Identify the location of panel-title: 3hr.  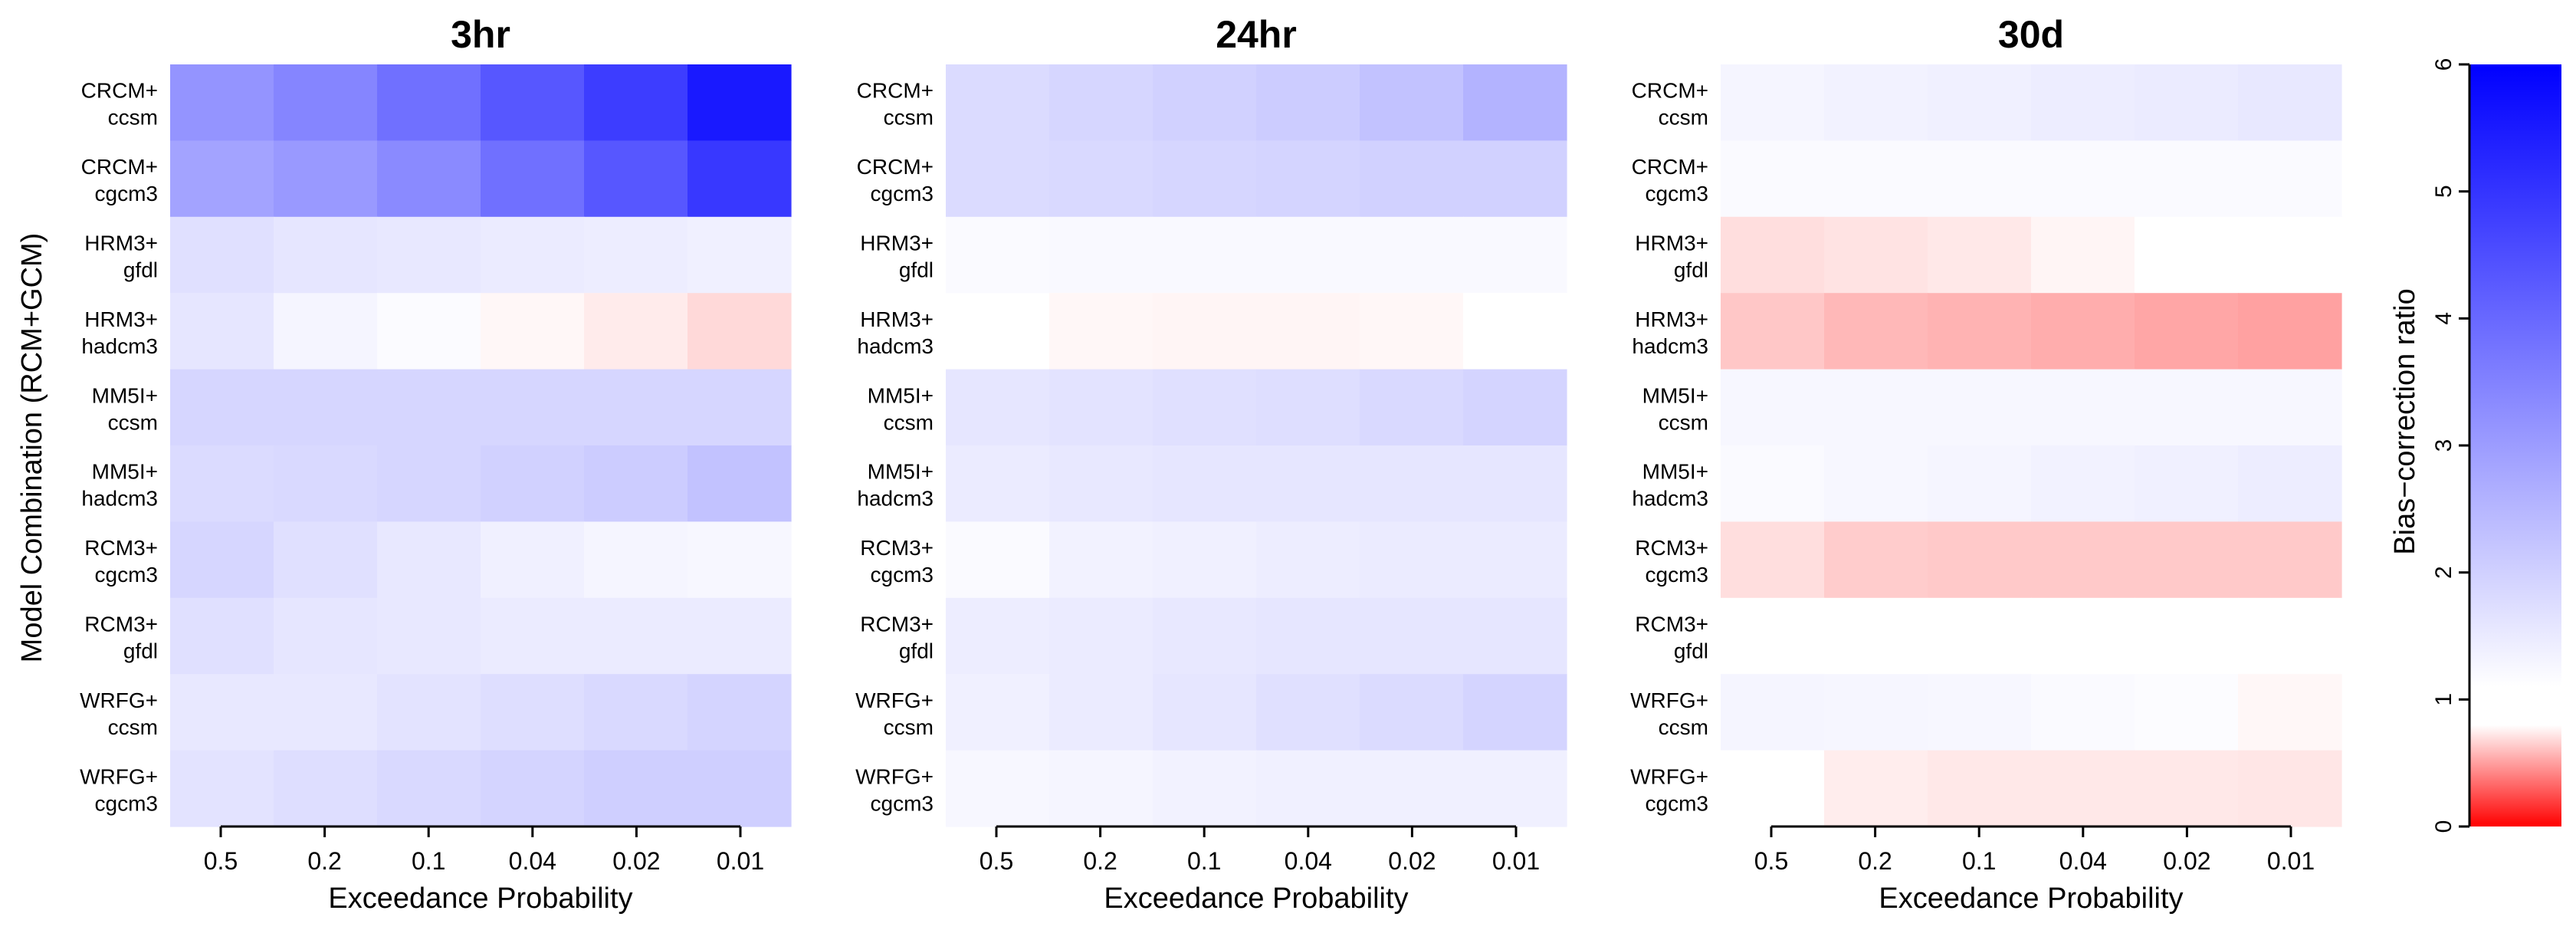
(480, 34).